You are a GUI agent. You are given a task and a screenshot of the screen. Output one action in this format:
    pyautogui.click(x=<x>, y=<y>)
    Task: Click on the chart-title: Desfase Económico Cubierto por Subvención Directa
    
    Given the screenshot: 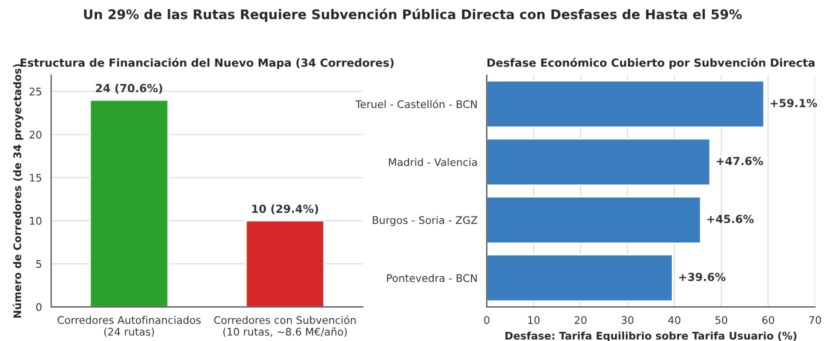 What is the action you would take?
    pyautogui.click(x=651, y=63)
    